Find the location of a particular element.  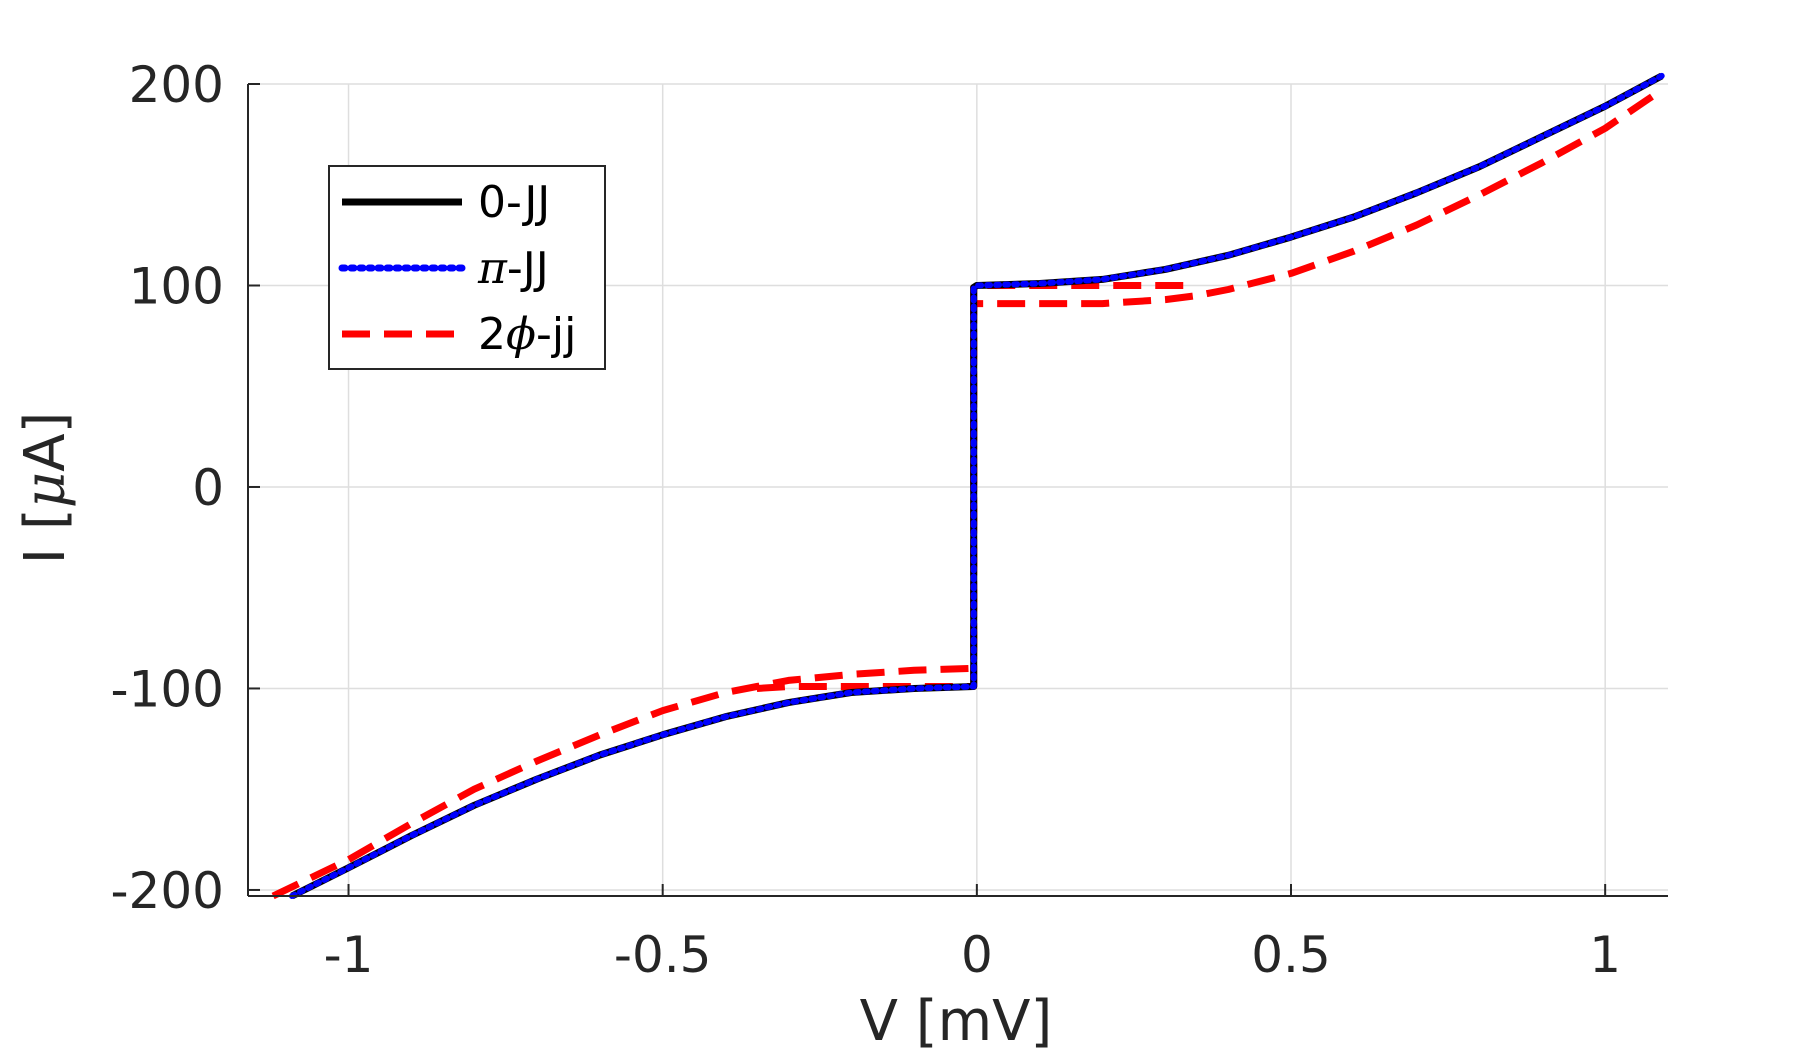

legend-label-0: 0-JJ is located at coordinates (514, 202).